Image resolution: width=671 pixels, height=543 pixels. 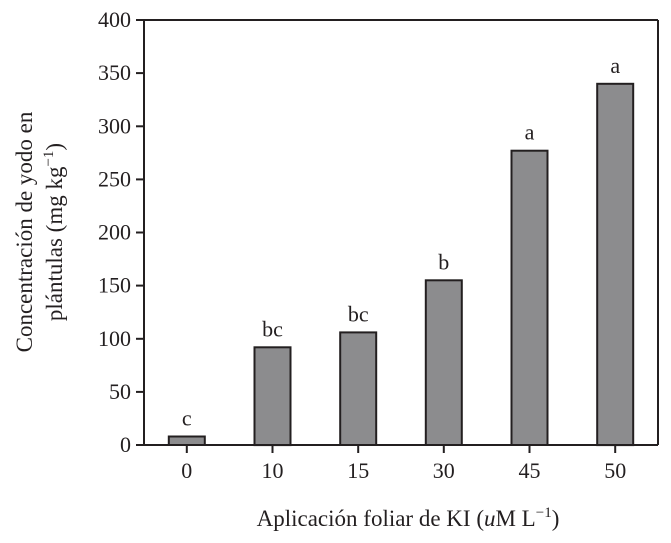 I want to click on x-tick-label: 45, so click(x=530, y=470).